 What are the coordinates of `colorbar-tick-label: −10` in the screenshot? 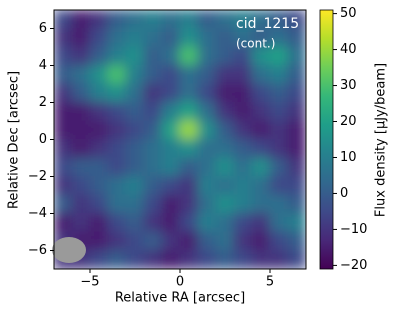 It's located at (353, 229).